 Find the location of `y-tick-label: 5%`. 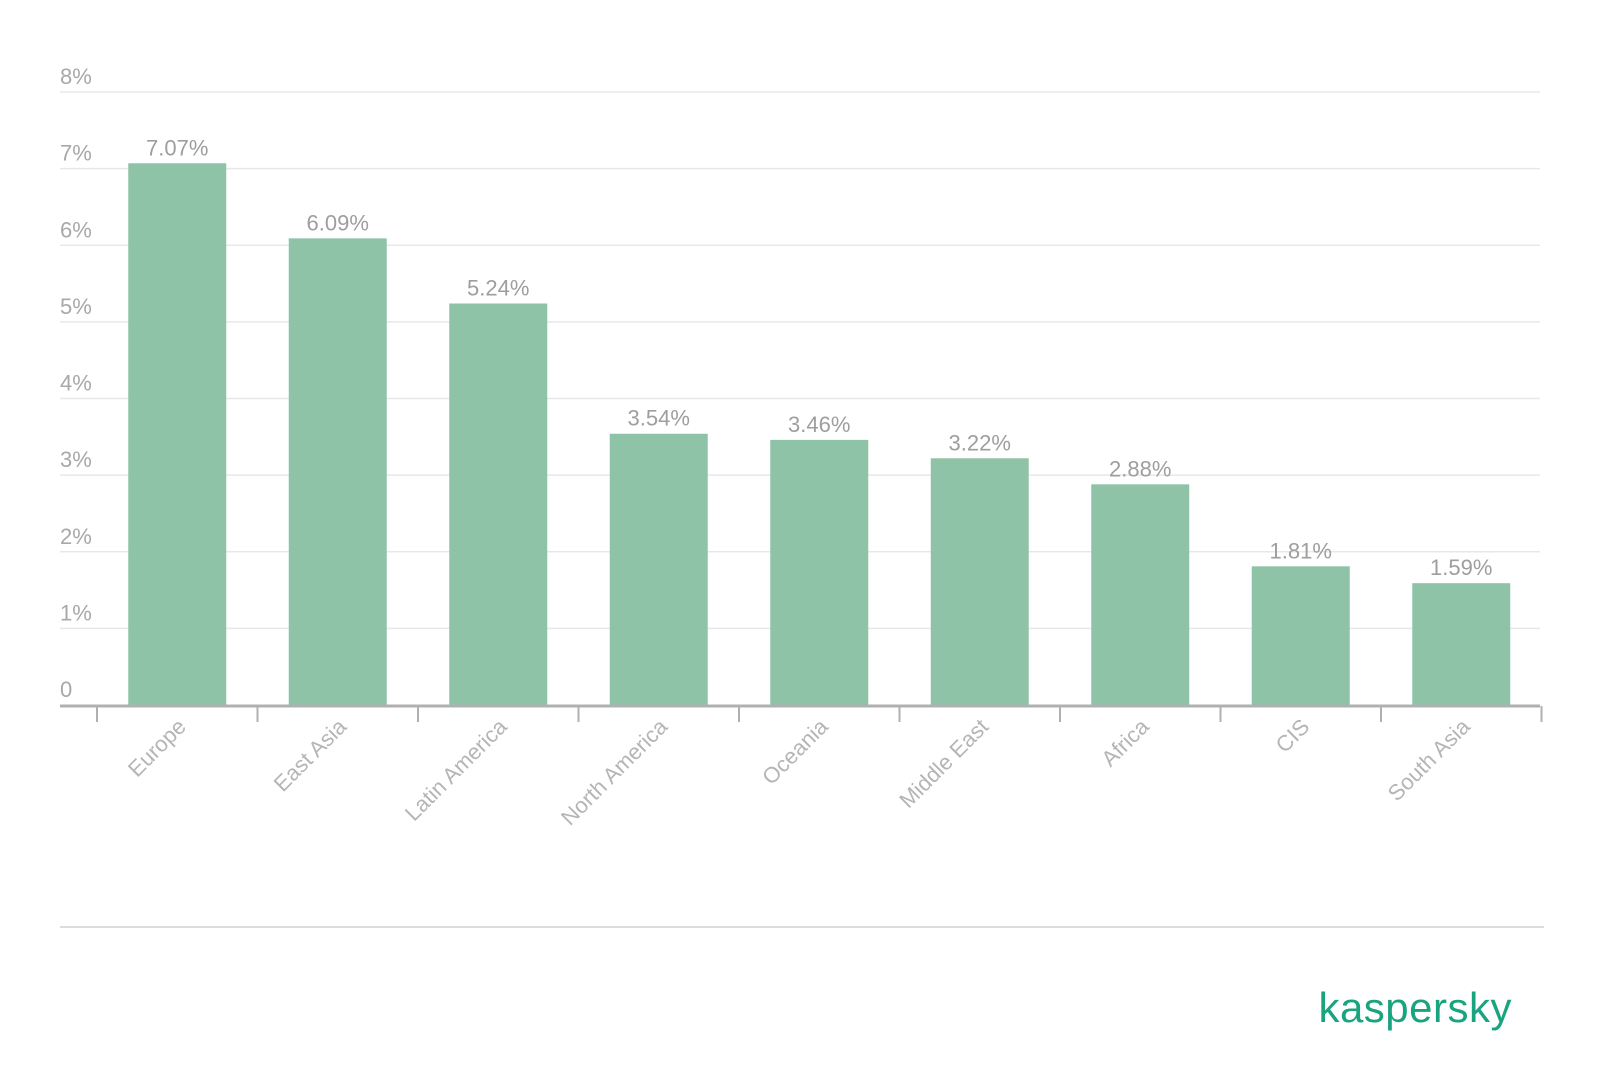

y-tick-label: 5% is located at coordinates (76, 306).